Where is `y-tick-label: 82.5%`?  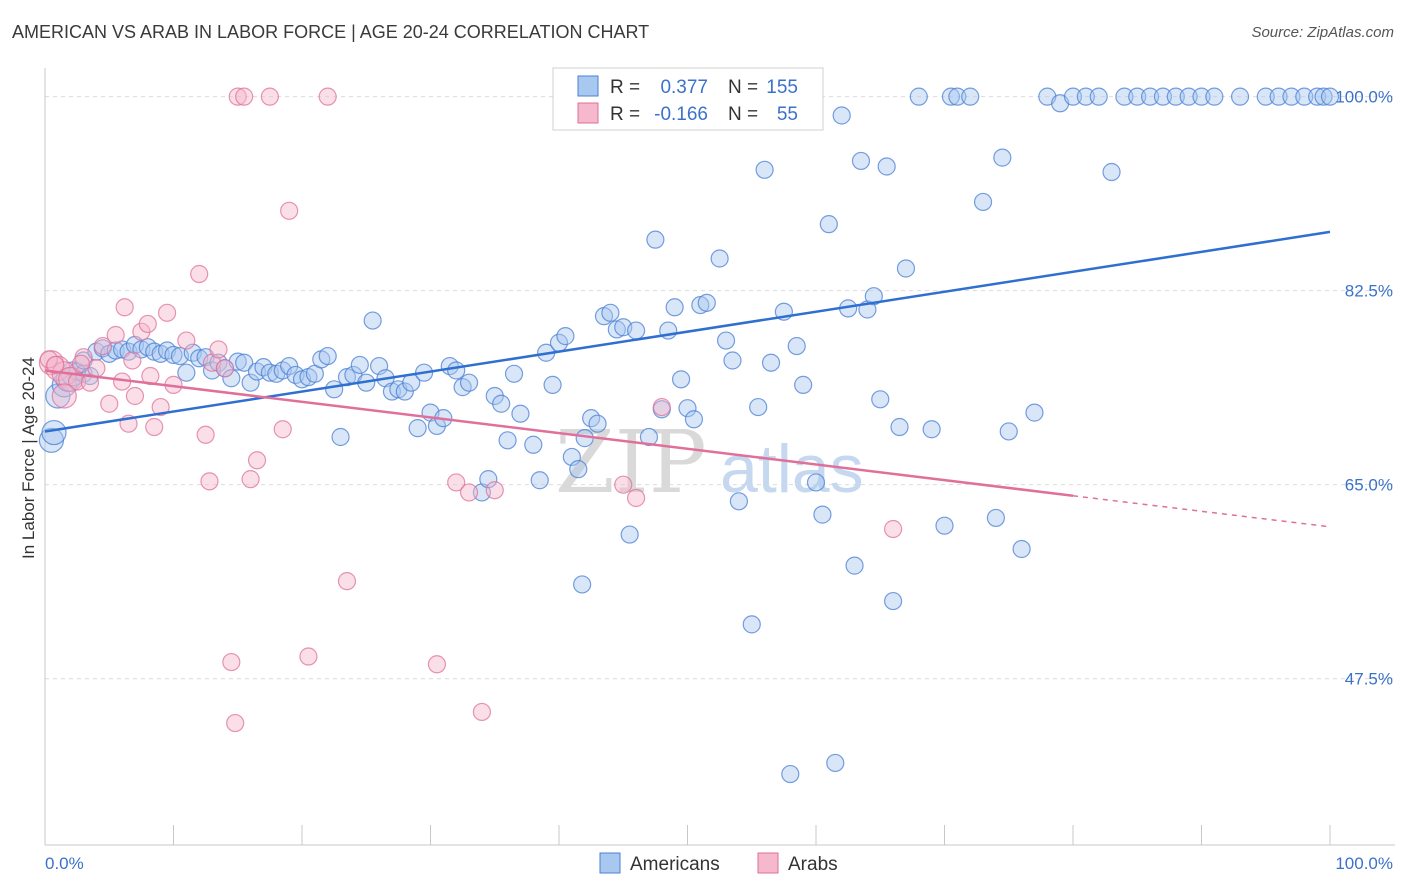 y-tick-label: 82.5% is located at coordinates (1369, 291).